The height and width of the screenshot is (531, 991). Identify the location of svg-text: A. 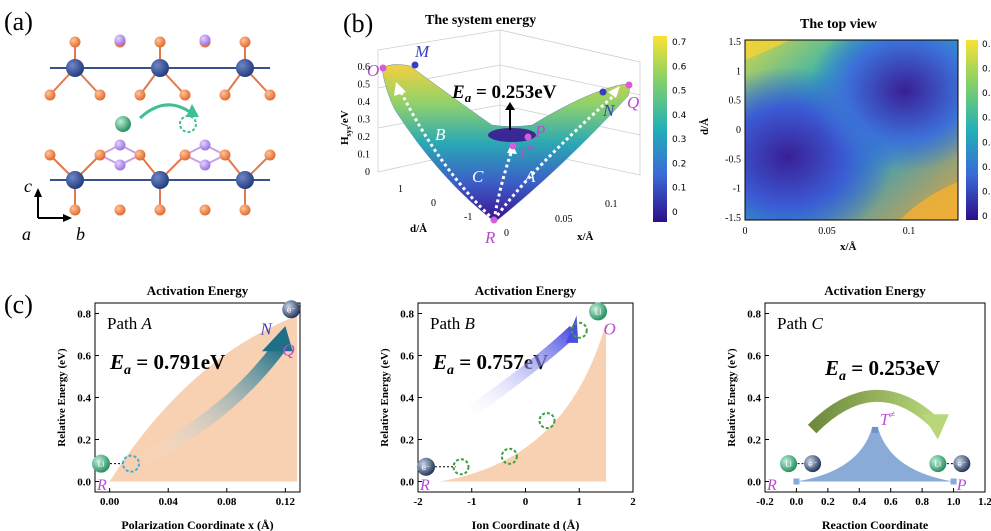
(530, 176).